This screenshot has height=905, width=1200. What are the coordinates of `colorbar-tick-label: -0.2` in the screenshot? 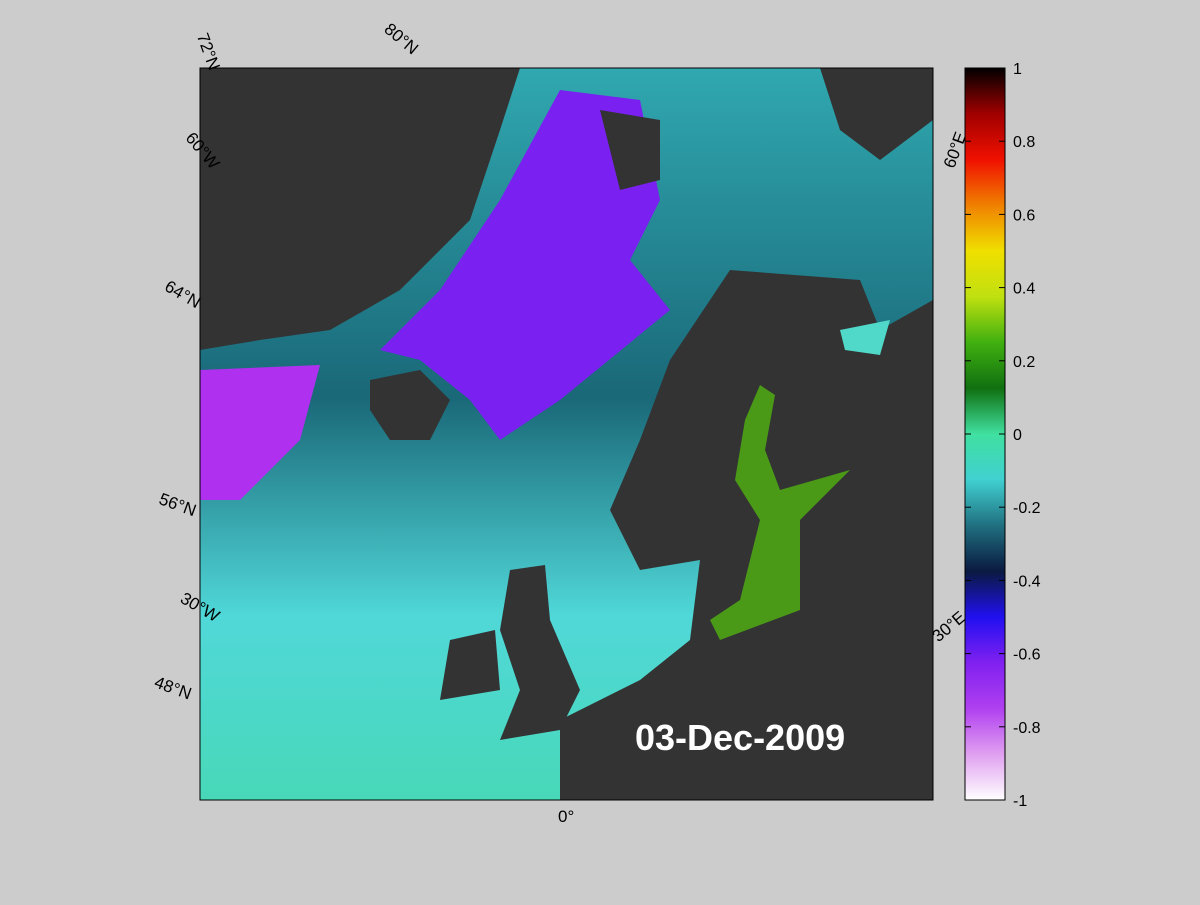 It's located at (1027, 508).